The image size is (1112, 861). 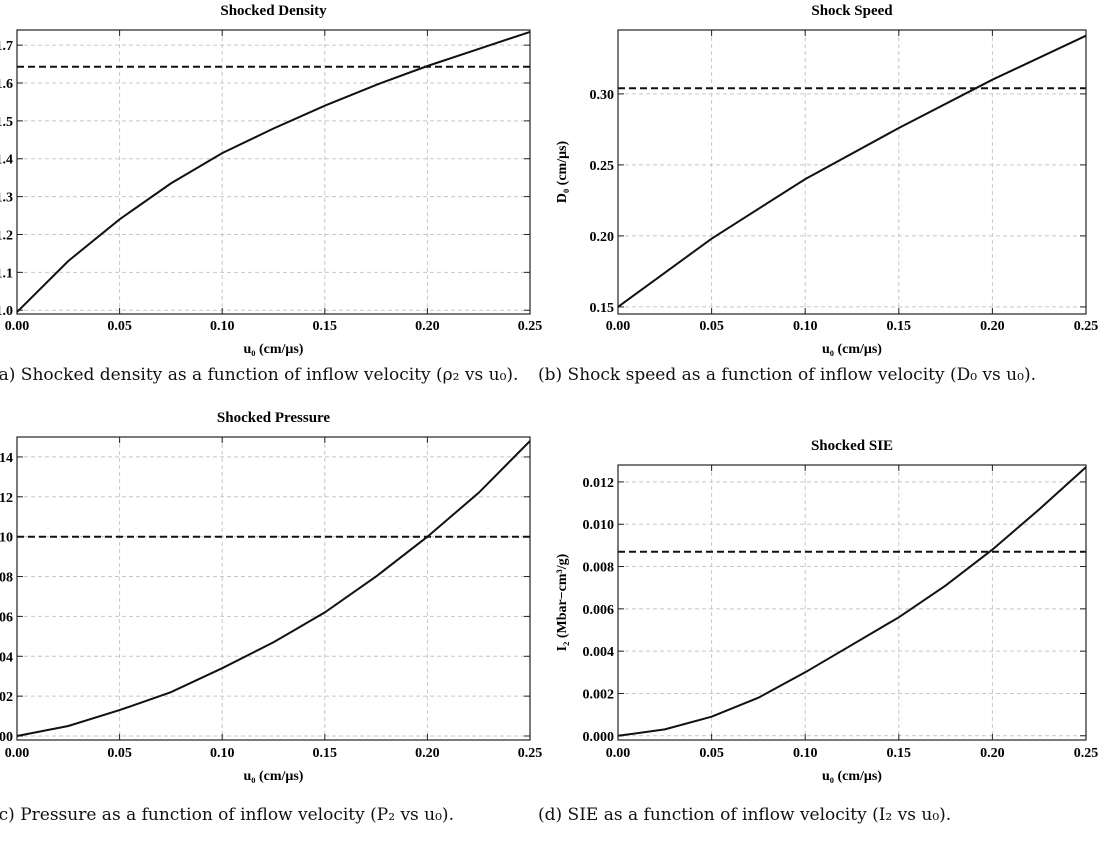 I want to click on y-tick-label: 0.08, so click(x=6, y=578).